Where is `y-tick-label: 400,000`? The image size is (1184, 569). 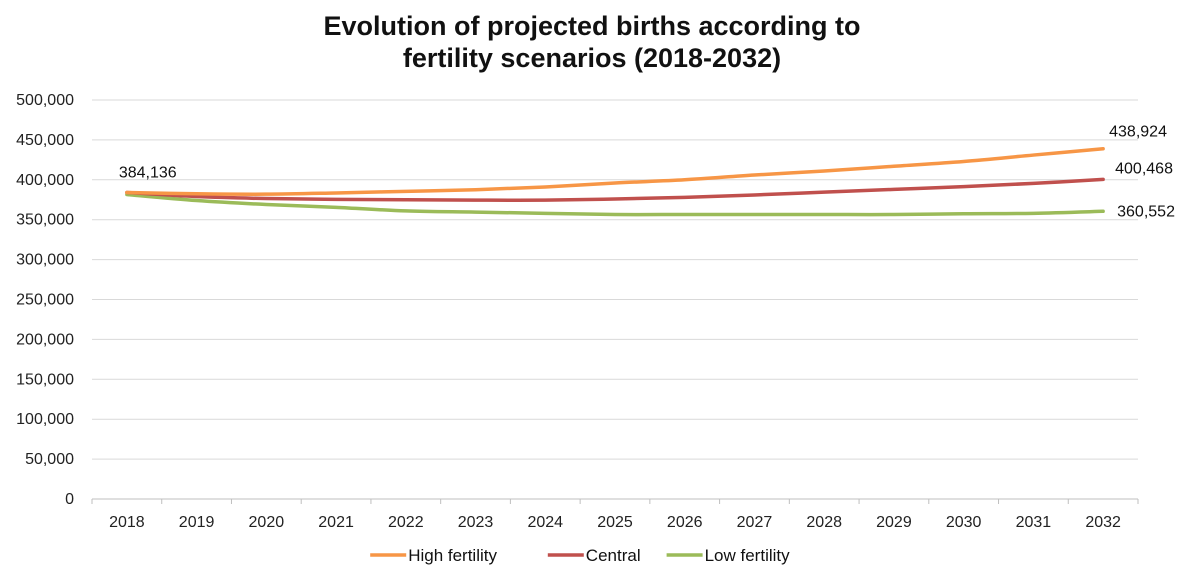 y-tick-label: 400,000 is located at coordinates (45, 180).